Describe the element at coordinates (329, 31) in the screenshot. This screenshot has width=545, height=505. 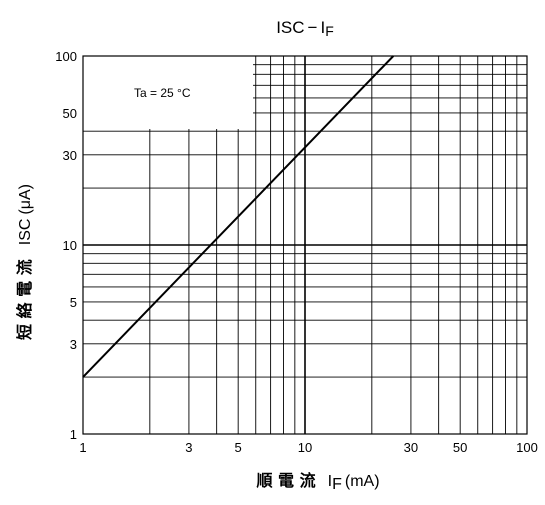
I see `title-subscript: F` at that location.